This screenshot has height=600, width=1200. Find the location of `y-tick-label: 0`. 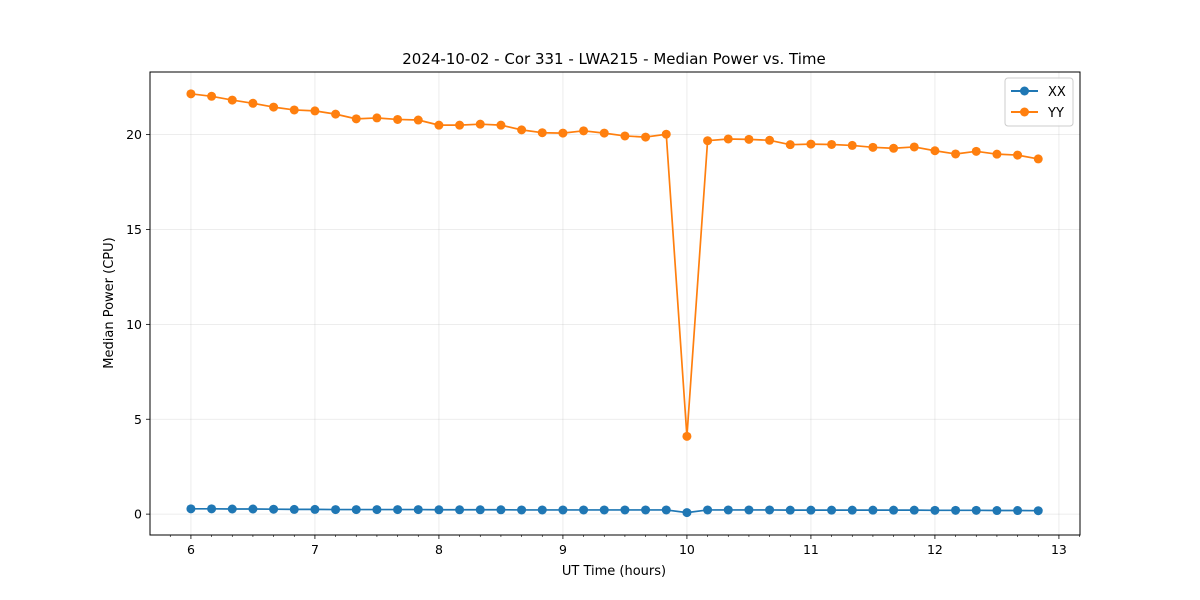

y-tick-label: 0 is located at coordinates (138, 514).